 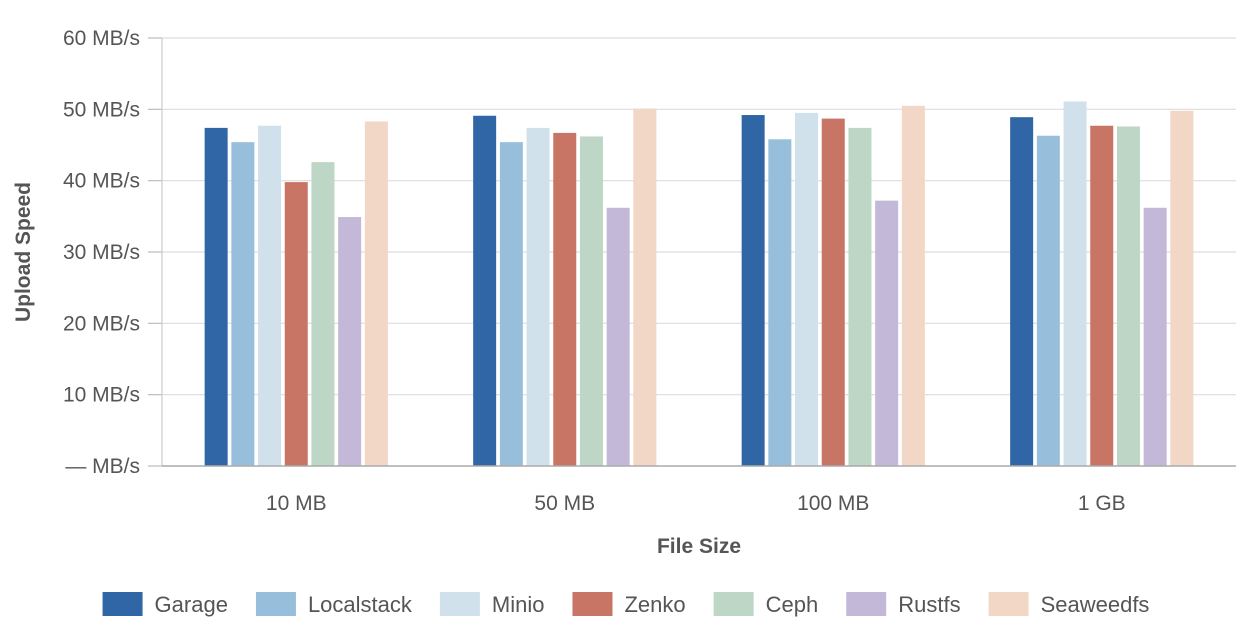 What do you see at coordinates (101, 323) in the screenshot?
I see `y-tick-label: 20 MB/s` at bounding box center [101, 323].